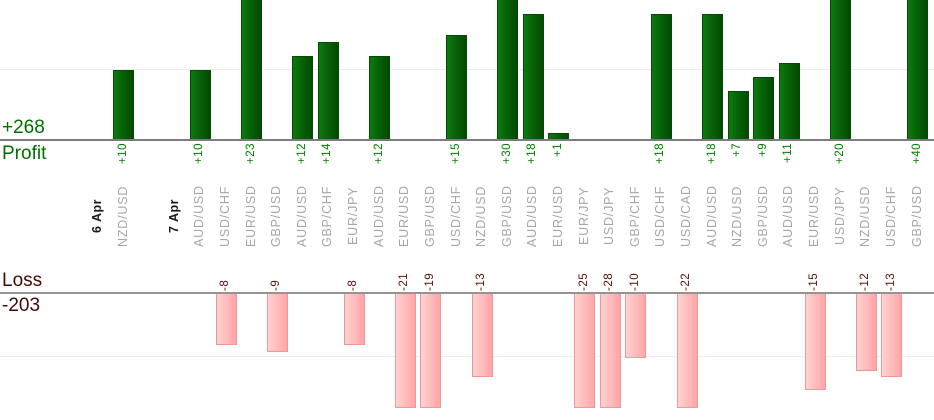 This screenshot has width=934, height=420. What do you see at coordinates (686, 281) in the screenshot?
I see `loss-value-label: -22` at bounding box center [686, 281].